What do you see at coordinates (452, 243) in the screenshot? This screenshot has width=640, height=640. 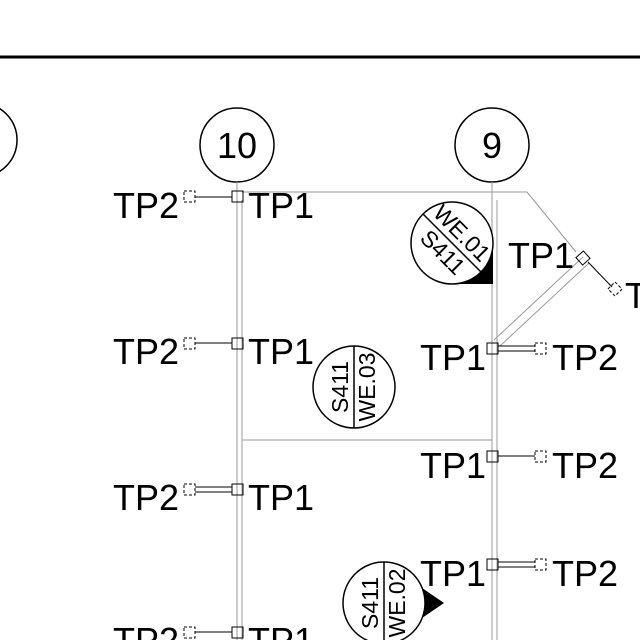 I see `section-marker-we01: WE.01 S411` at bounding box center [452, 243].